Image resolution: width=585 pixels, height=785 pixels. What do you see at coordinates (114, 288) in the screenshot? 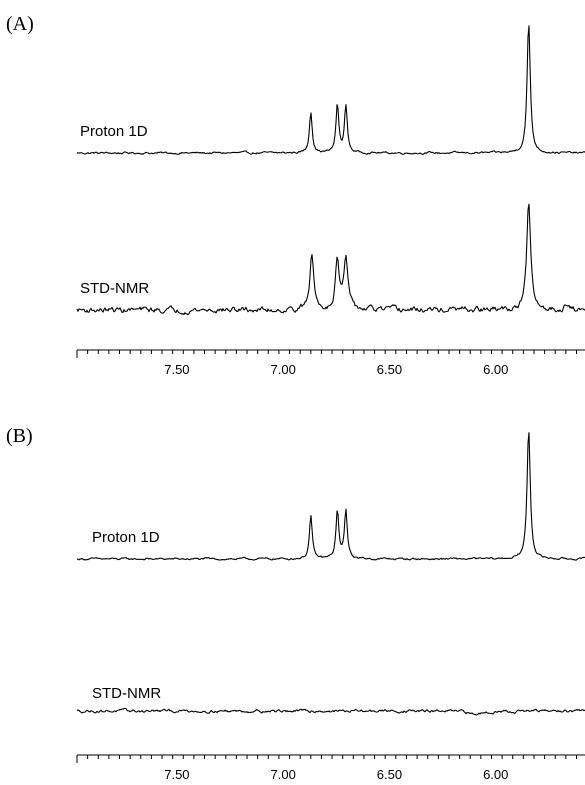
I see `panel-a-std-nmr-label: STD-NMR` at bounding box center [114, 288].